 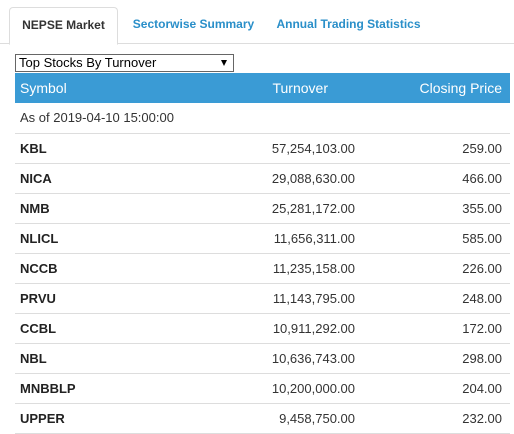 What do you see at coordinates (33, 148) in the screenshot?
I see `cell-symbol: KBL` at bounding box center [33, 148].